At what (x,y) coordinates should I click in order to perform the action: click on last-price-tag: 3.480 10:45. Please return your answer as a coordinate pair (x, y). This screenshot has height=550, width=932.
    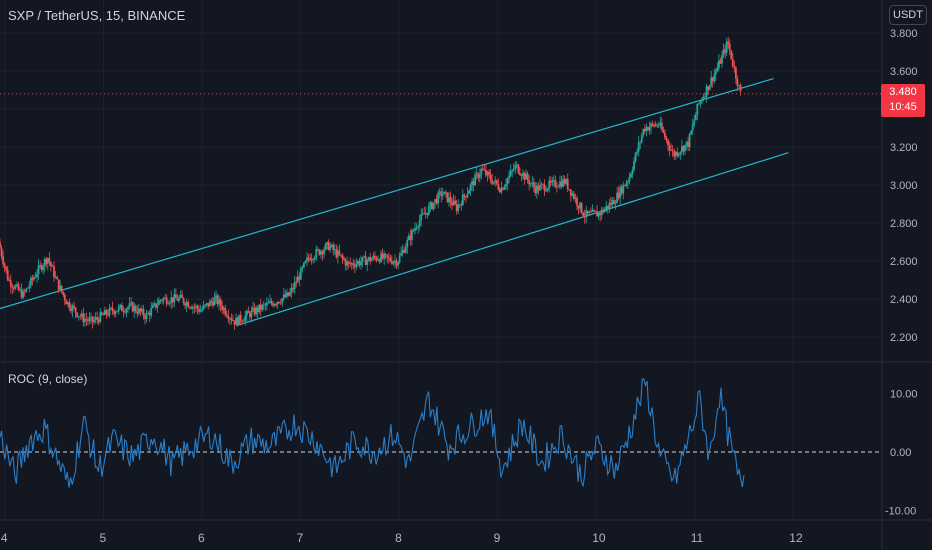
    Looking at the image, I should click on (903, 100).